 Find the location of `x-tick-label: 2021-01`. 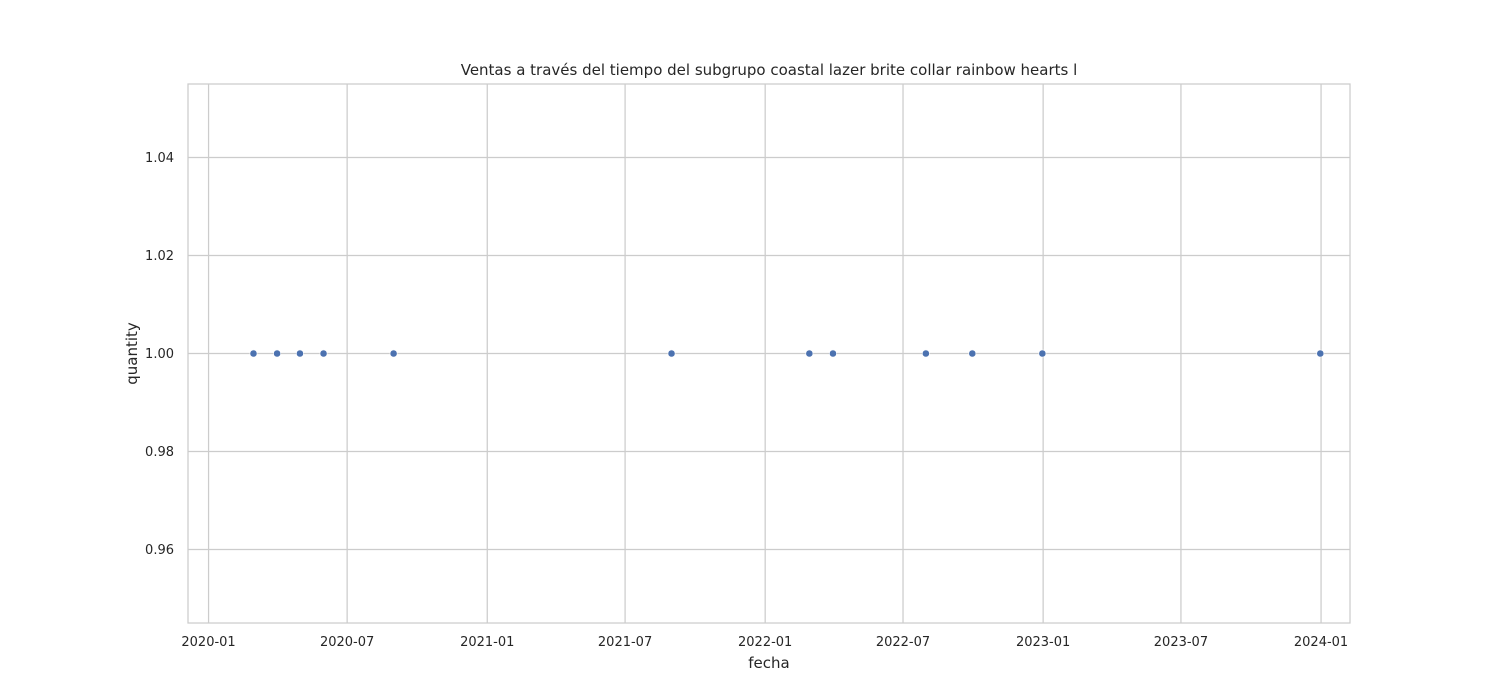

x-tick-label: 2021-01 is located at coordinates (487, 642).